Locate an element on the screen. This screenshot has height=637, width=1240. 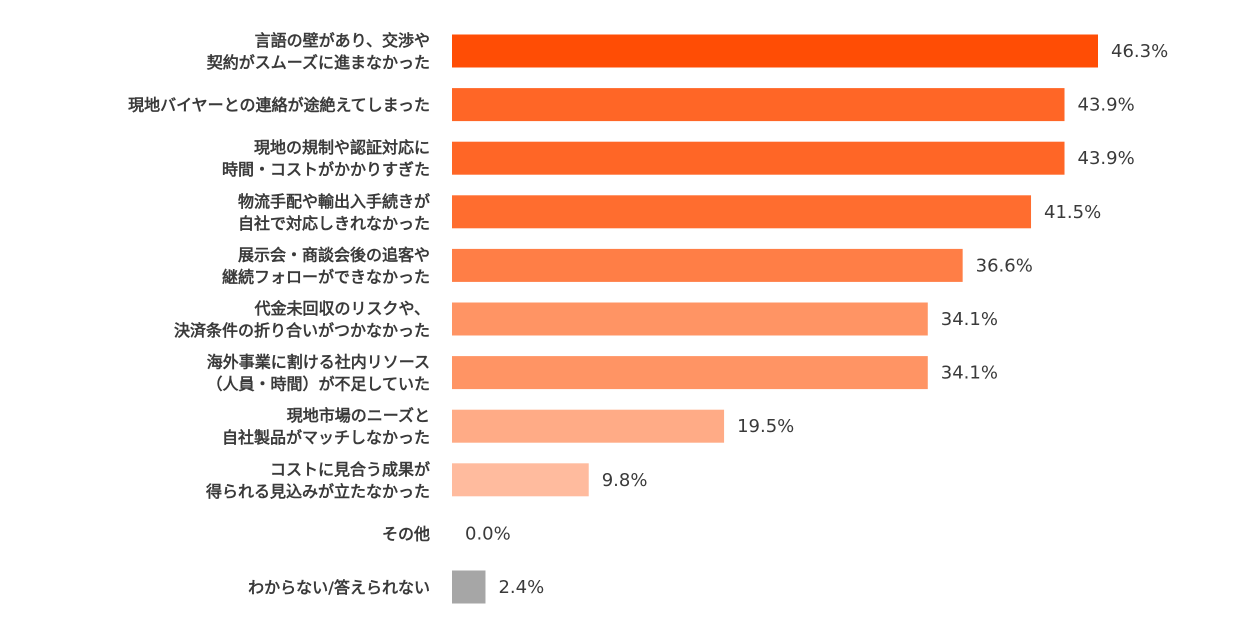
value-label: 19.5% is located at coordinates (765, 426).